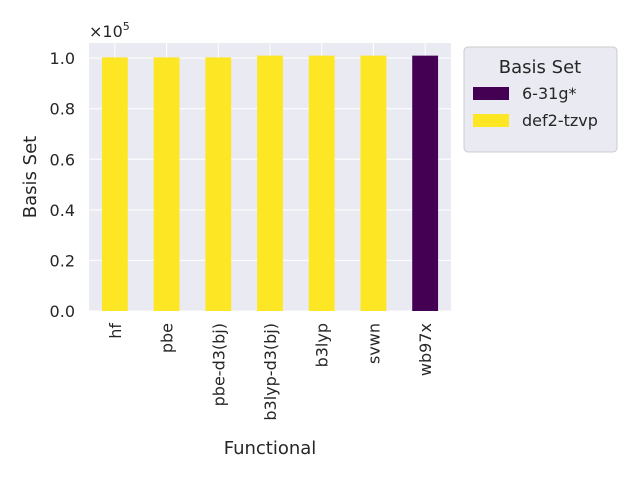 The height and width of the screenshot is (480, 640). What do you see at coordinates (321, 183) in the screenshot?
I see `bar-b3lyp` at bounding box center [321, 183].